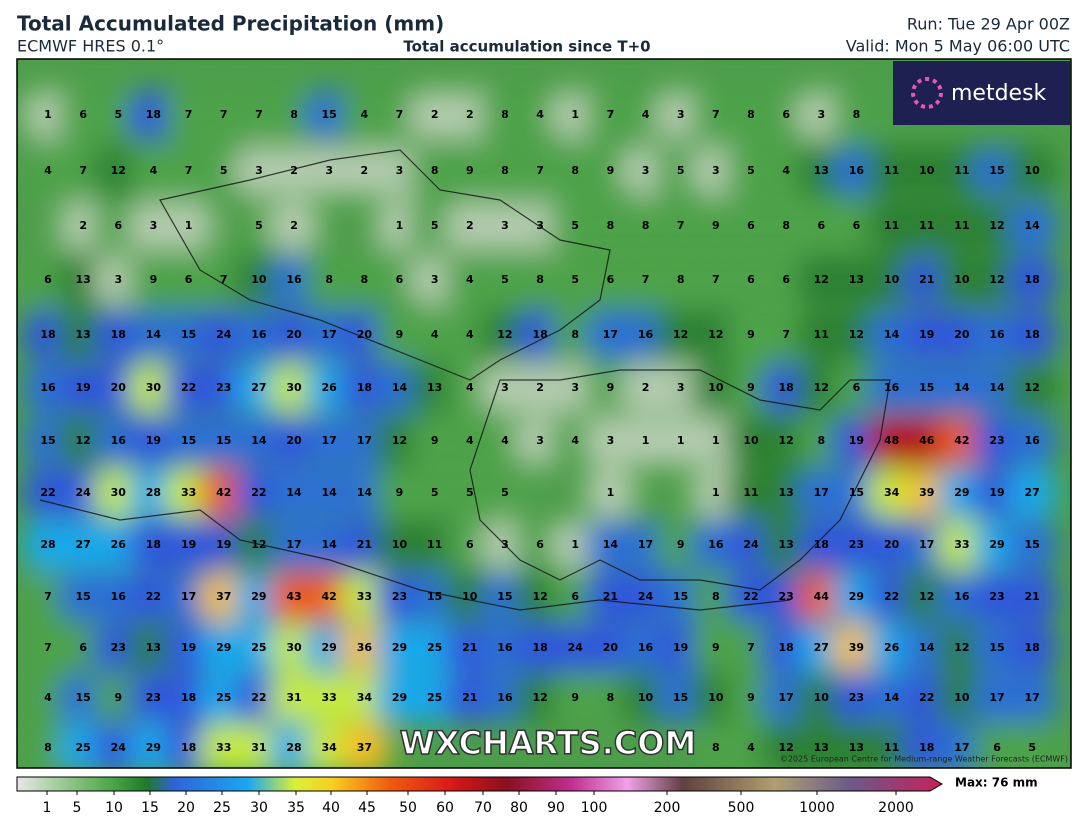 This screenshot has height=839, width=1088. Describe the element at coordinates (822, 596) in the screenshot. I see `grid-value: 44` at that location.